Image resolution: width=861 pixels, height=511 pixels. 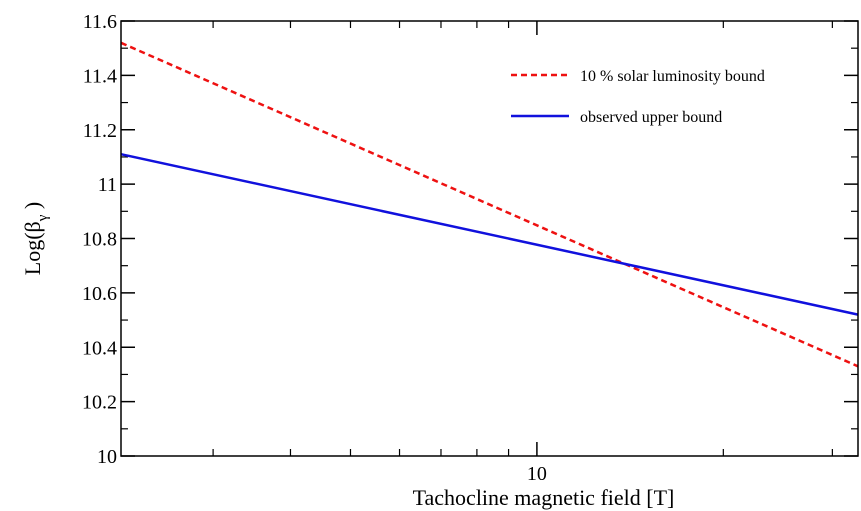 What do you see at coordinates (99, 240) in the screenshot?
I see `y-tick-label: 10.8` at bounding box center [99, 240].